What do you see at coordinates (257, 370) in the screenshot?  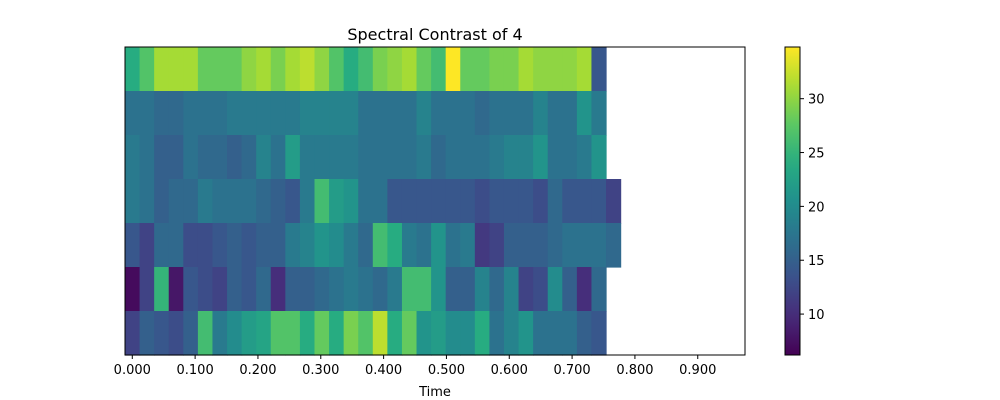 I see `x-tick-label: 0.200` at bounding box center [257, 370].